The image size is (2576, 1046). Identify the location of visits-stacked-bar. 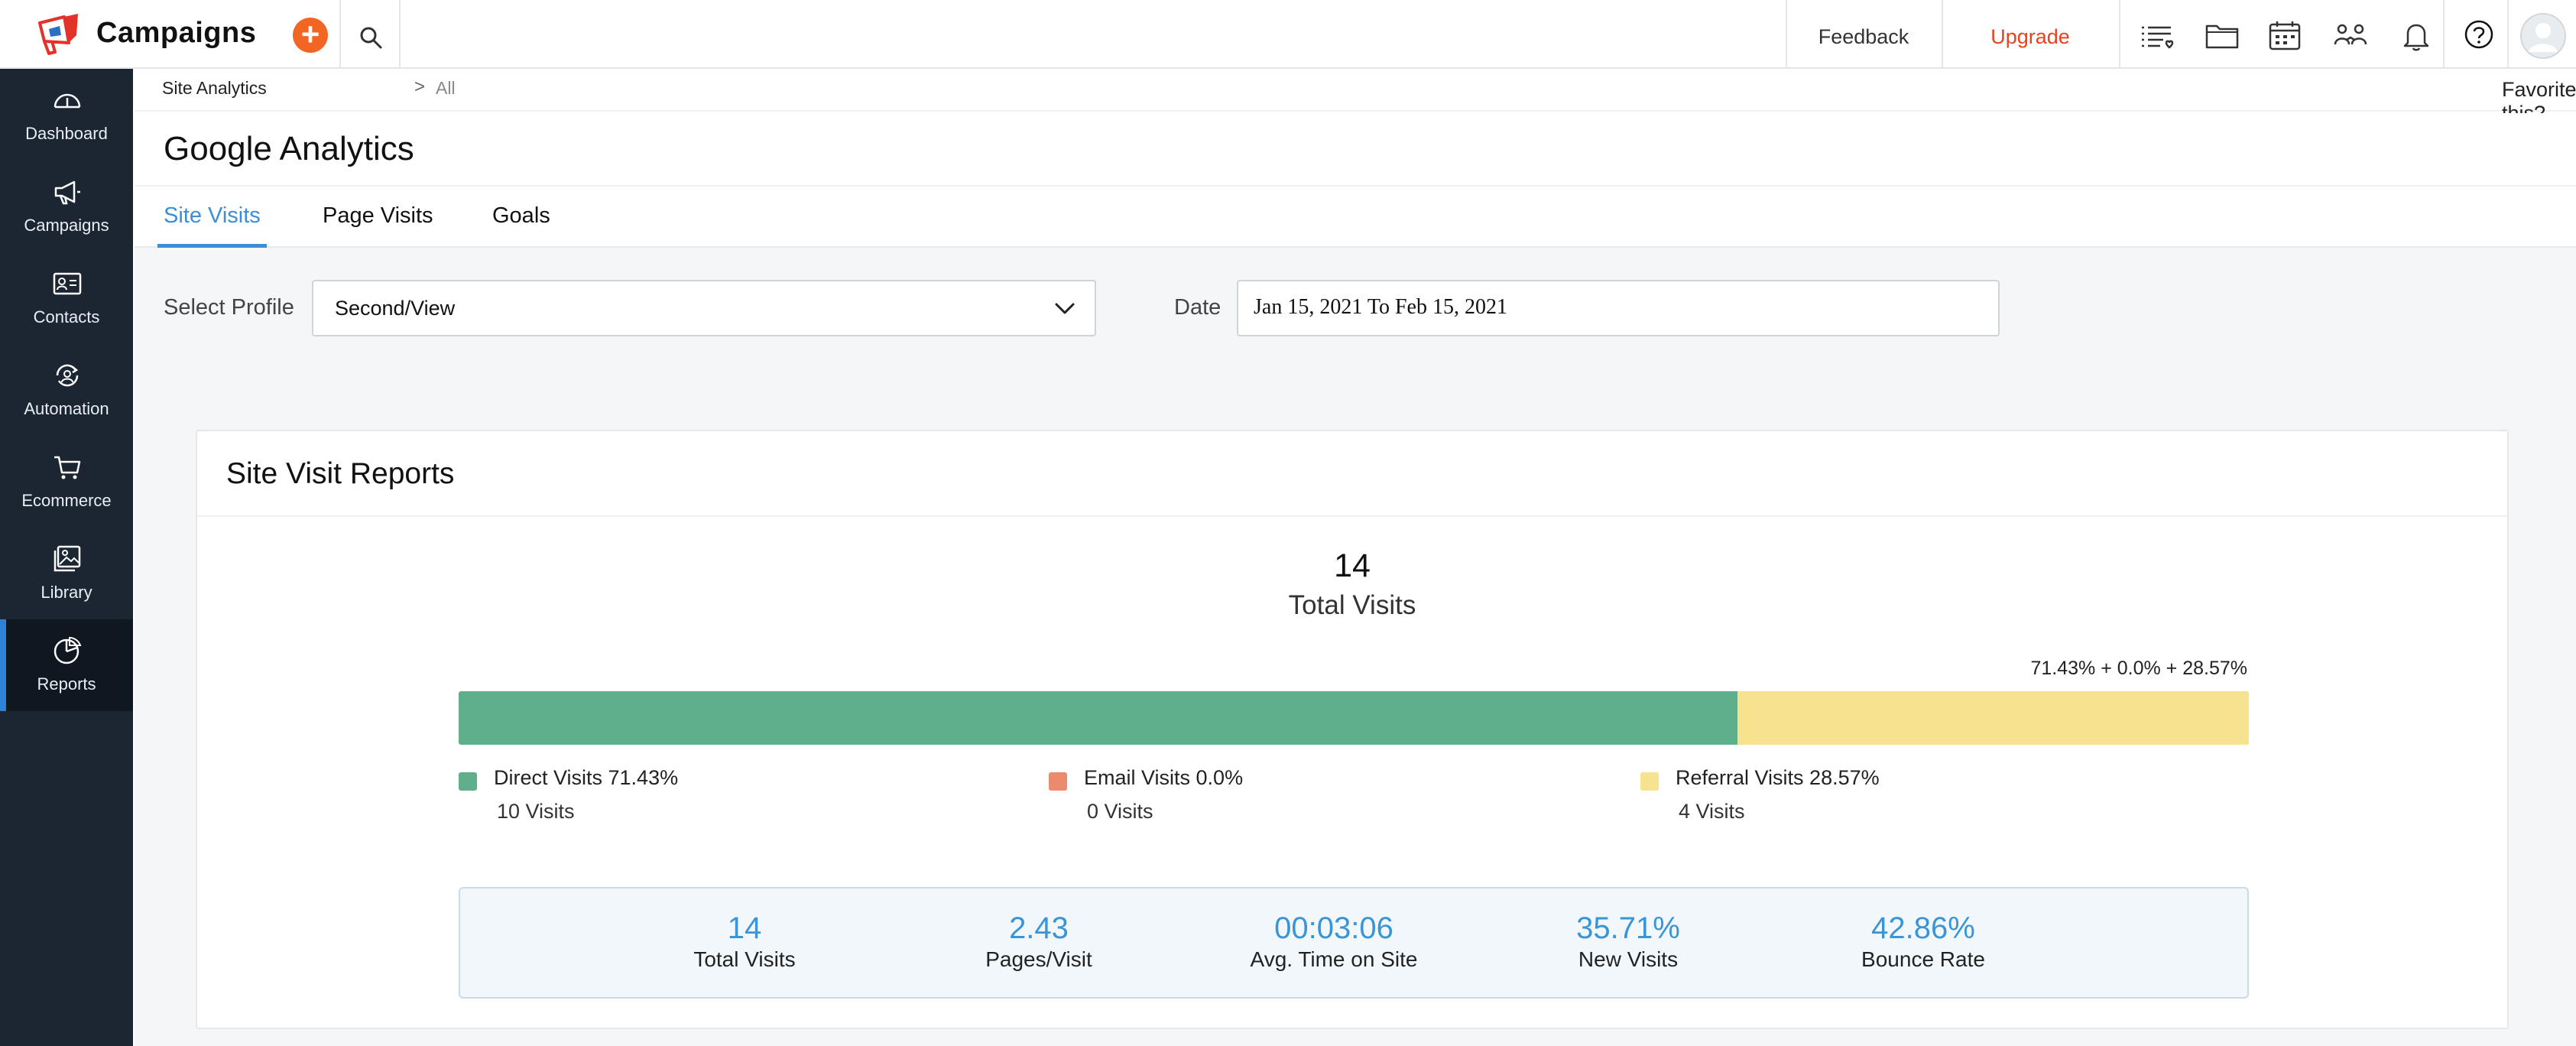
(1354, 718).